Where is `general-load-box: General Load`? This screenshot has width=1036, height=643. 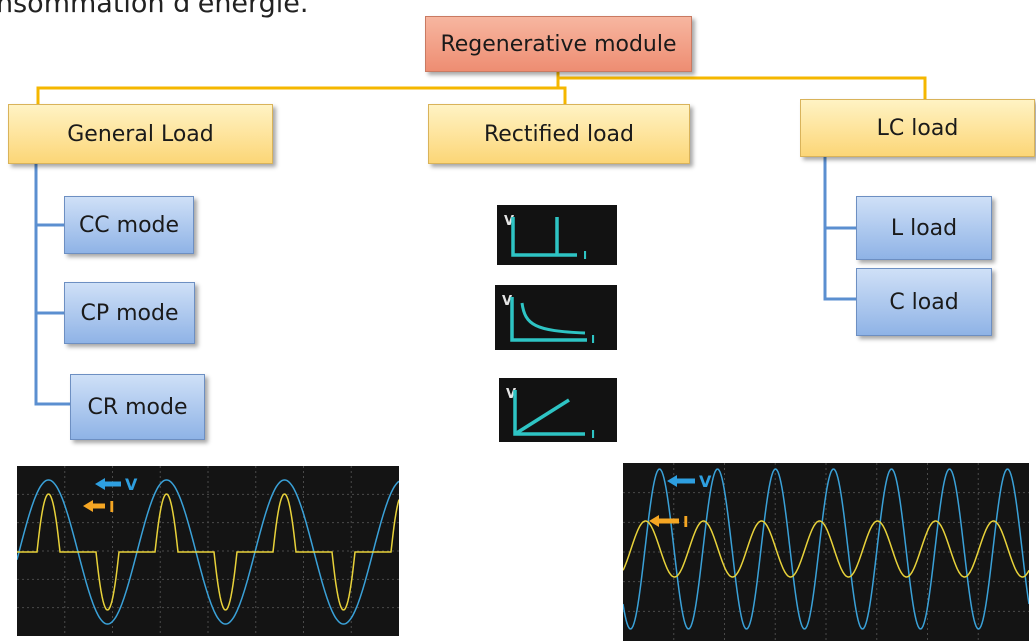 general-load-box: General Load is located at coordinates (140, 134).